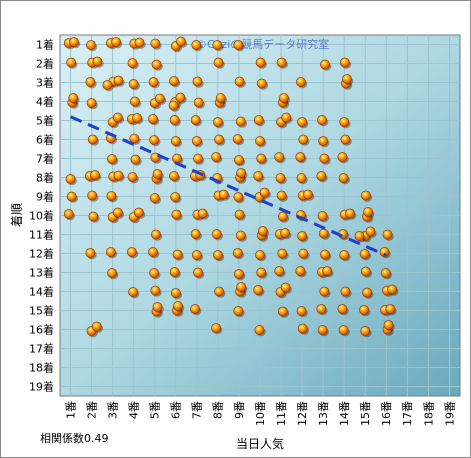  I want to click on y-tick-label: 9着, so click(45, 197).